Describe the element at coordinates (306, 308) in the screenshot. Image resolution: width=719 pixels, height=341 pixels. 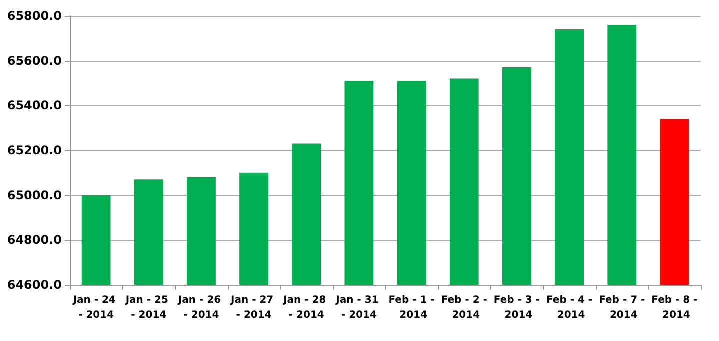
I see `x-tick-label: Jan - 28 - 2014` at that location.